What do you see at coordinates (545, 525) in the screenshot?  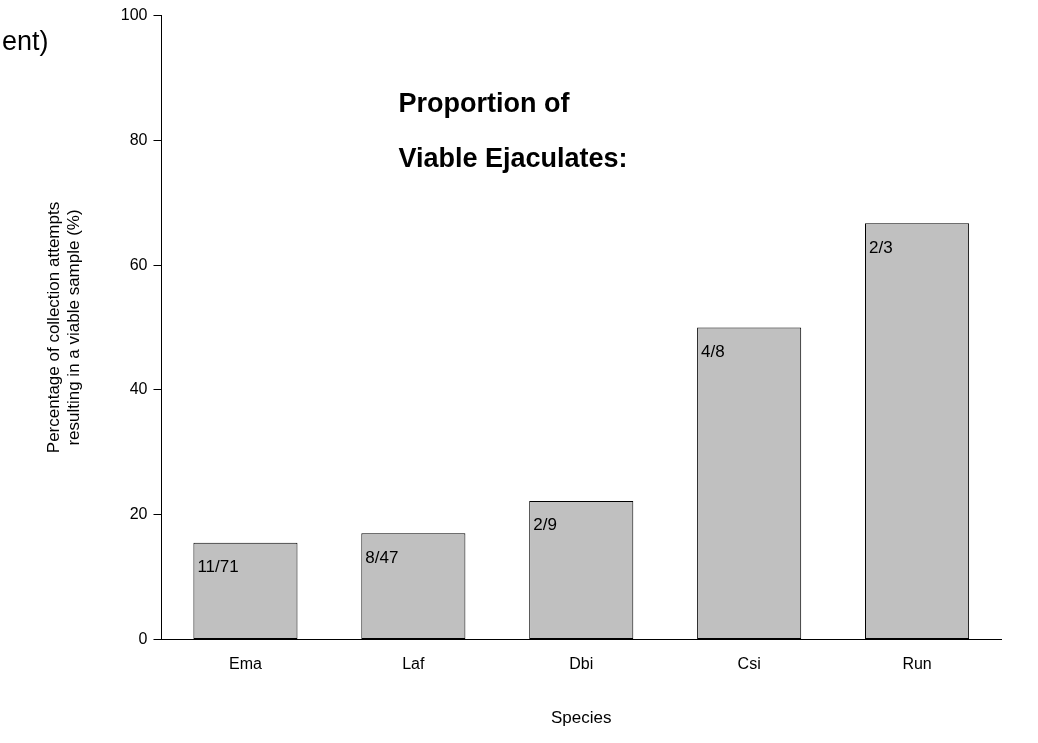 I see `annotation: 2/9` at bounding box center [545, 525].